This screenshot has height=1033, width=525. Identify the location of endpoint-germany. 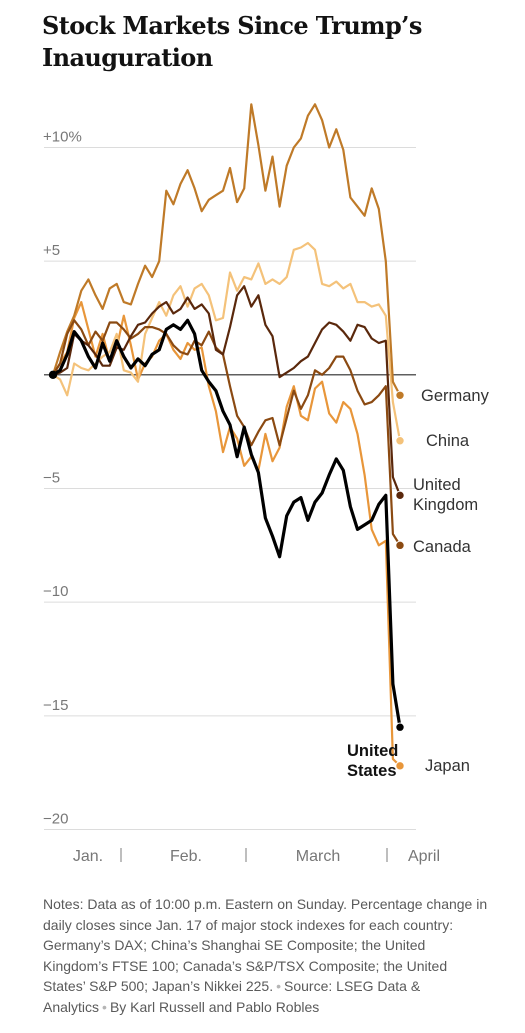
(400, 395).